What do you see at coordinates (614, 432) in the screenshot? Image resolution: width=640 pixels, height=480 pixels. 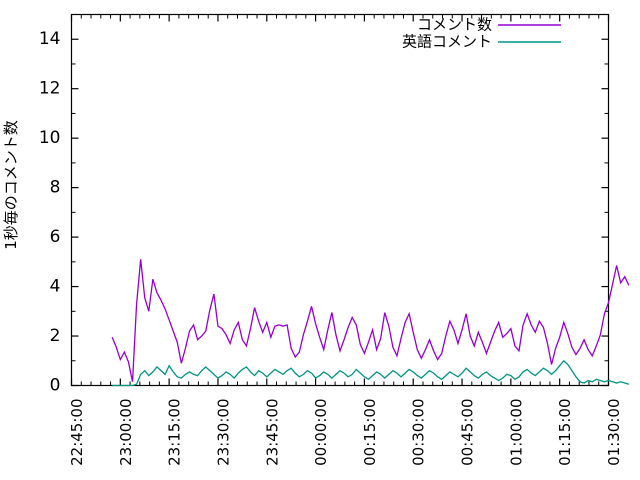 I see `x-tick-label: 01:30:00` at bounding box center [614, 432].